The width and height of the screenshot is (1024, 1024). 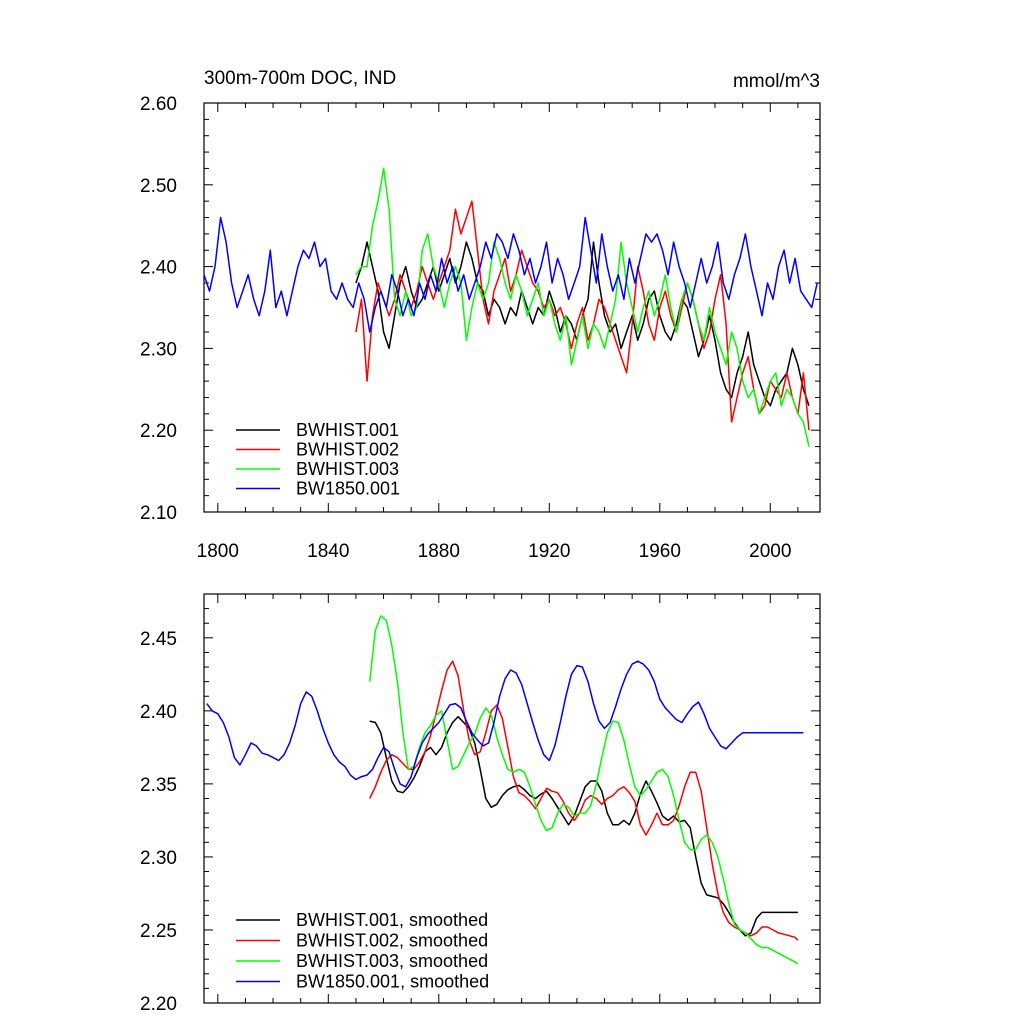 What do you see at coordinates (392, 920) in the screenshot?
I see `legend-label: BWHIST.001, smoothed` at bounding box center [392, 920].